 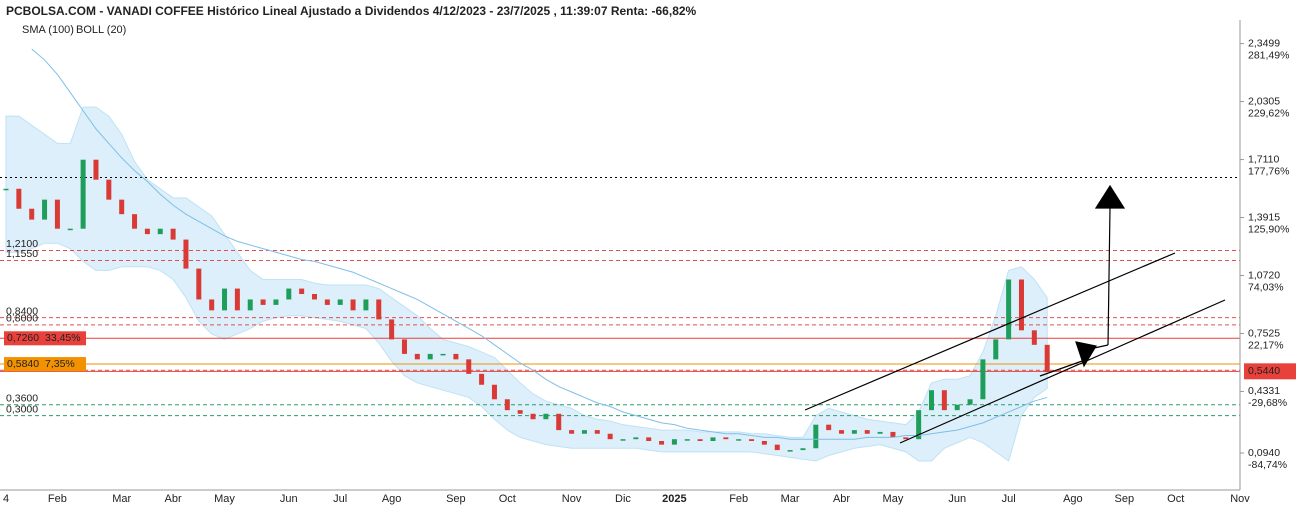 I want to click on x-tick-label: Oct, so click(x=1175, y=499).